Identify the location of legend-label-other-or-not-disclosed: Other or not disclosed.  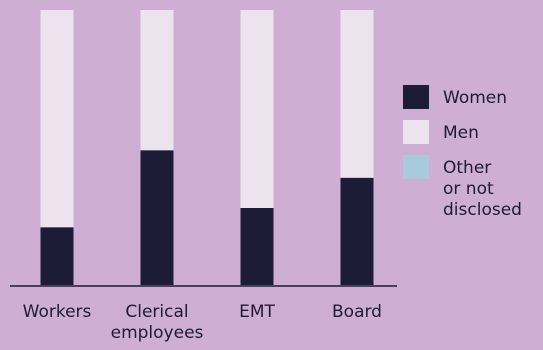
(482, 189).